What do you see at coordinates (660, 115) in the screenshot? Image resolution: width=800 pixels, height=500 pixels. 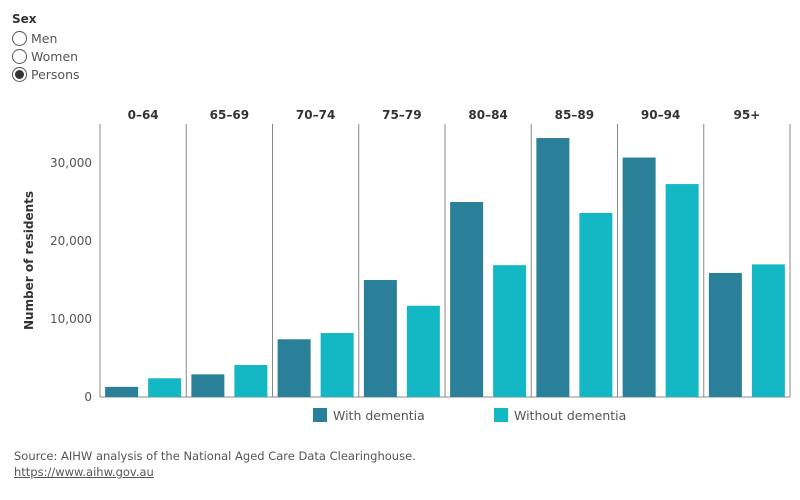 I see `category-header: 90–94` at bounding box center [660, 115].